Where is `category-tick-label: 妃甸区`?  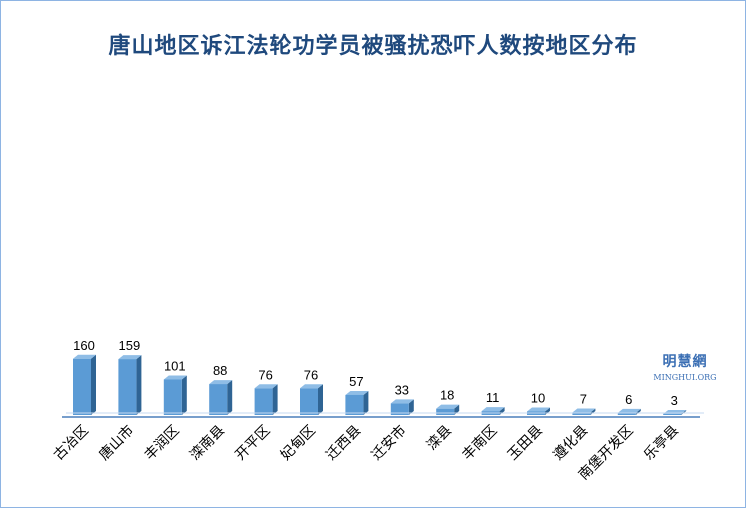
category-tick-label: 妃甸区 is located at coordinates (298, 443).